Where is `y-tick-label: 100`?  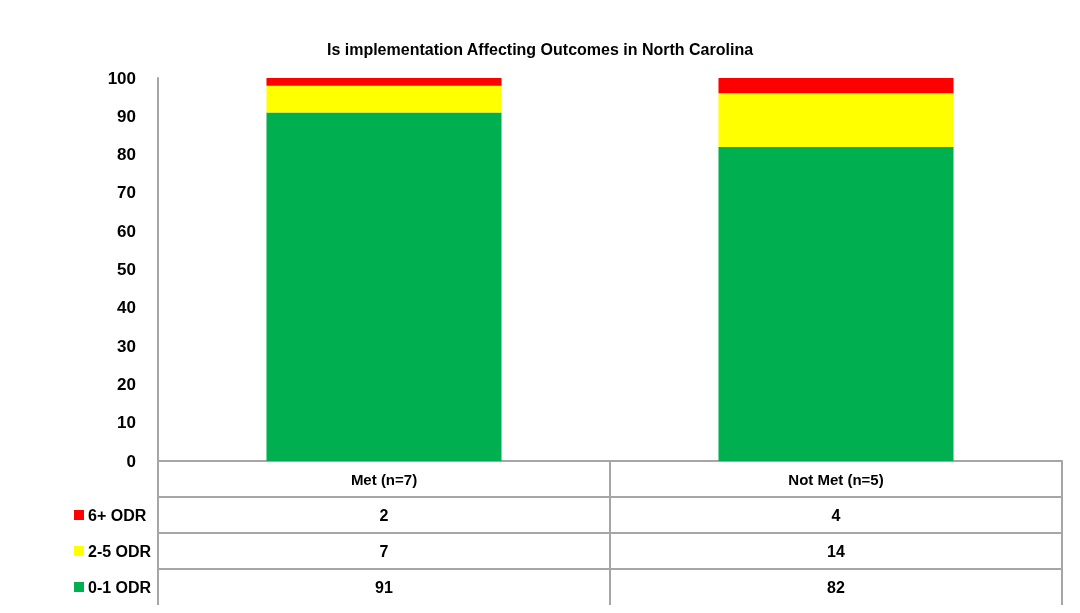 y-tick-label: 100 is located at coordinates (121, 78).